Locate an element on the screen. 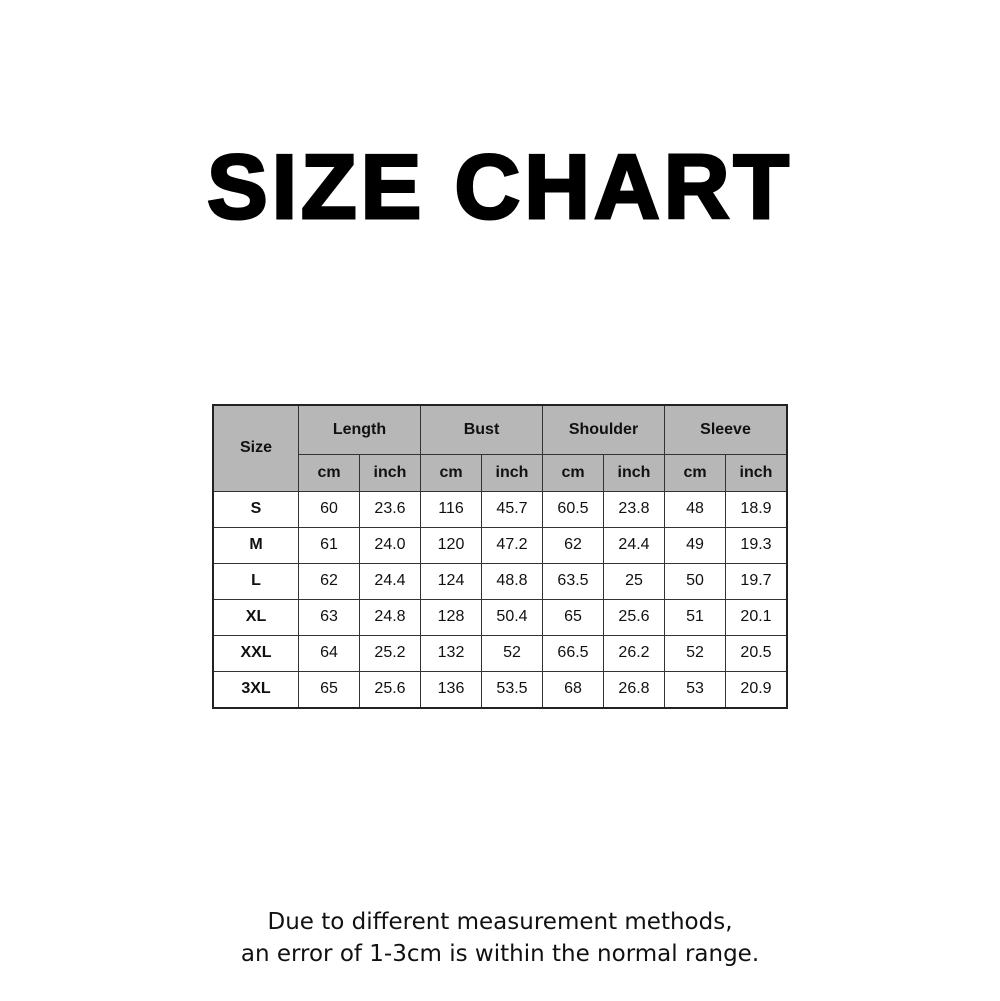 This screenshot has width=1000, height=1001. size-cell: 3XL is located at coordinates (255, 689).